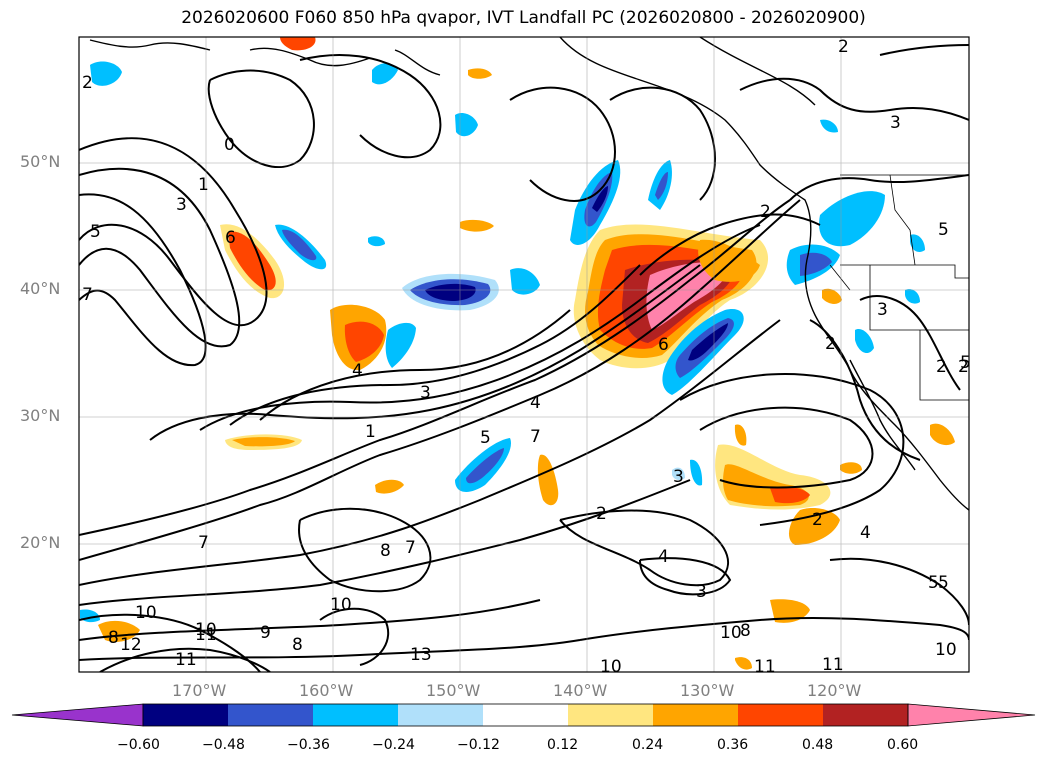 This screenshot has width=1047, height=765. What do you see at coordinates (265, 633) in the screenshot?
I see `contour-label: 9` at bounding box center [265, 633].